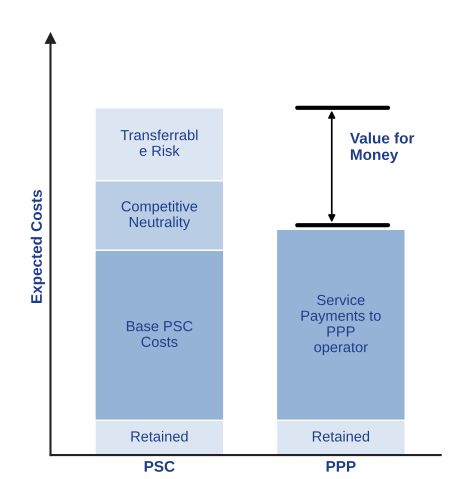  What do you see at coordinates (159, 334) in the screenshot?
I see `series-label: Base PSC Costs` at bounding box center [159, 334].